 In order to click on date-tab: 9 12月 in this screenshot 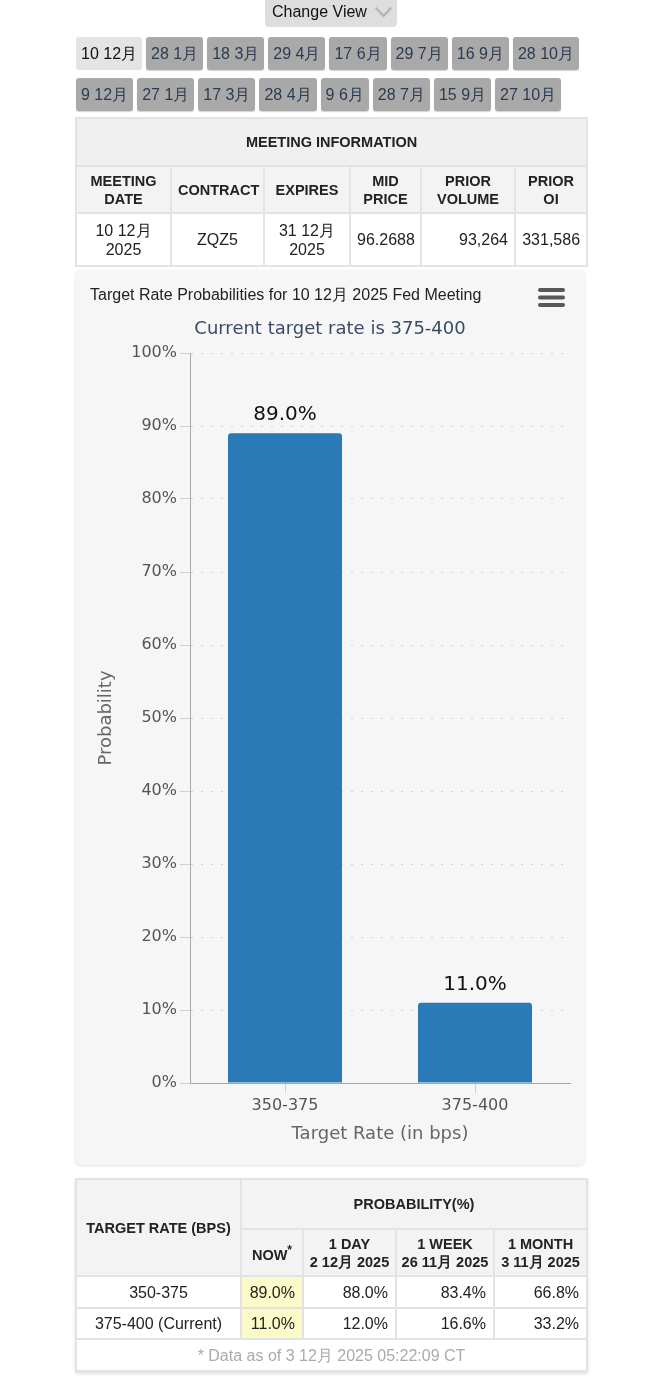, I will do `click(105, 94)`.